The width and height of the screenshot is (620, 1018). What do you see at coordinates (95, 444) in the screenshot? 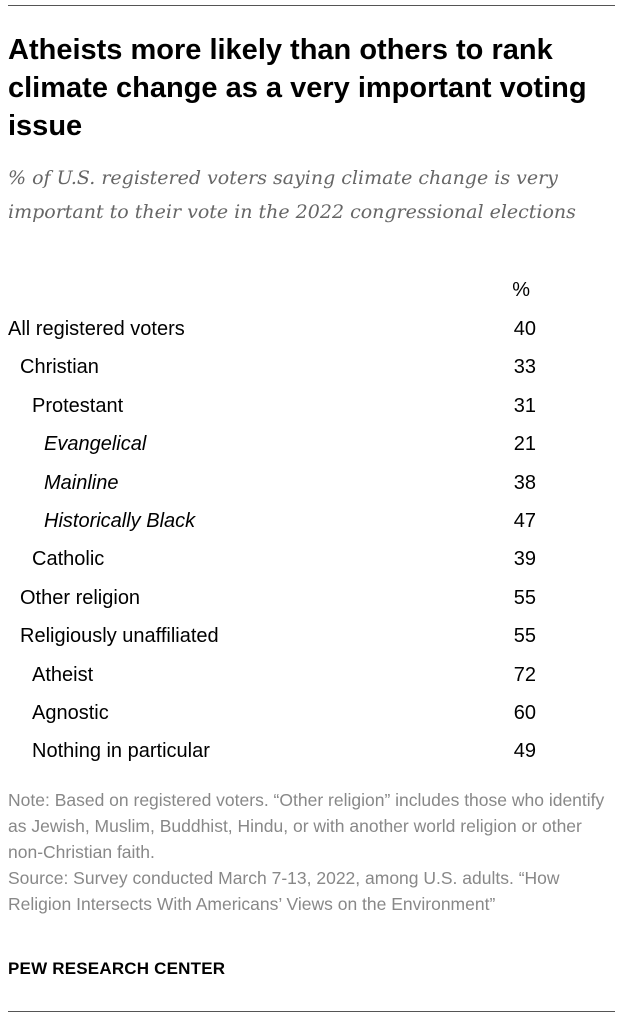
I see `row-label: Evangelical` at bounding box center [95, 444].